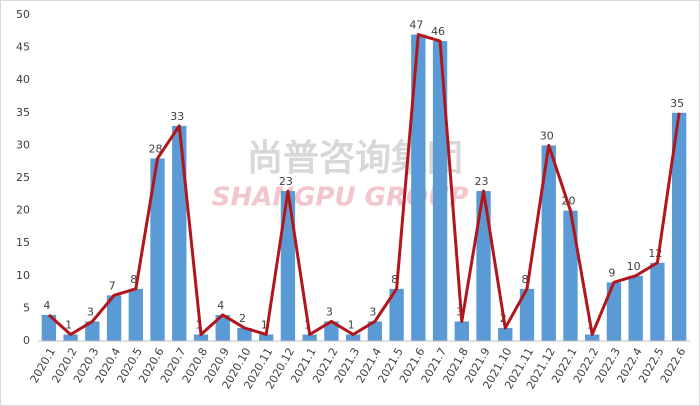 This screenshot has width=700, height=406. I want to click on data-label: 2, so click(242, 318).